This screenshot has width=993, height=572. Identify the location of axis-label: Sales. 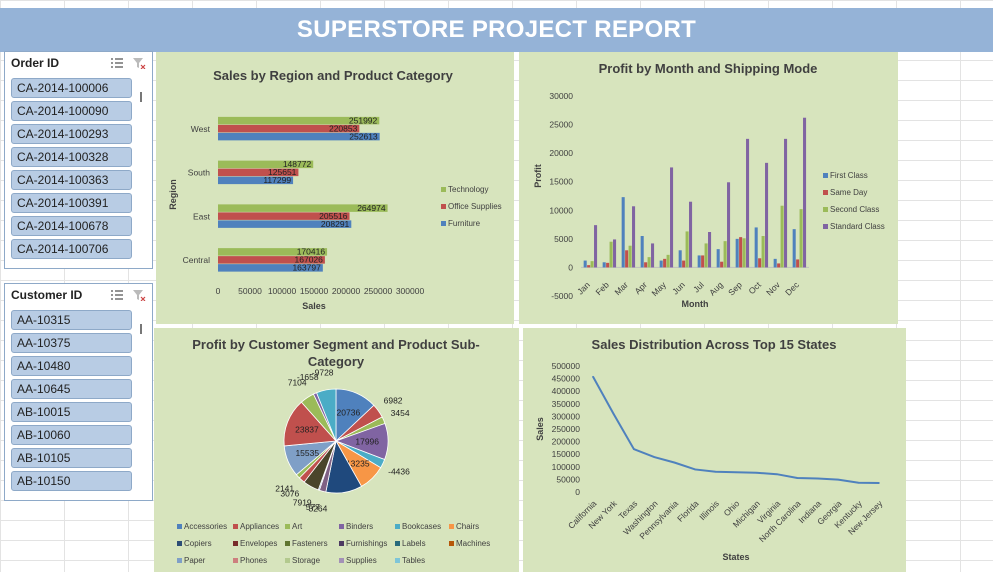
(540, 429).